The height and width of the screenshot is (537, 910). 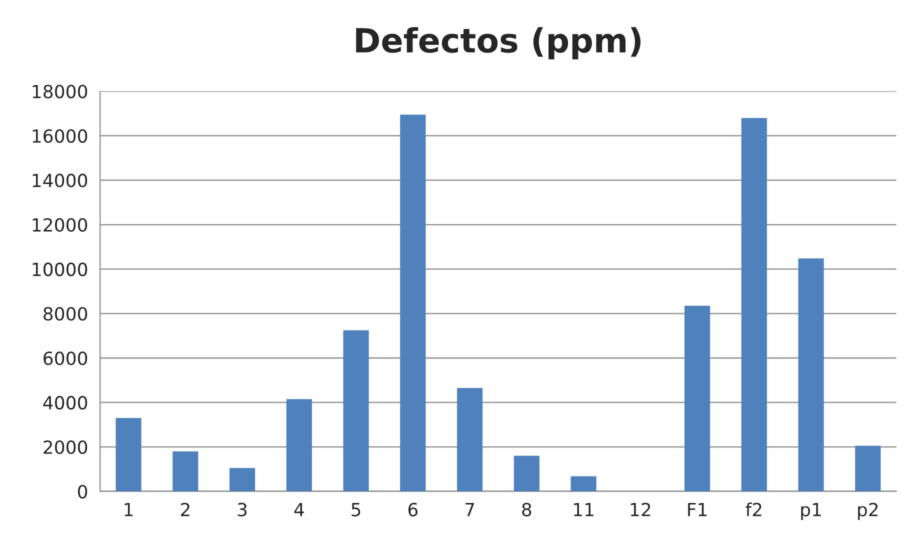 I want to click on y-tick-label: 14000, so click(x=60, y=181).